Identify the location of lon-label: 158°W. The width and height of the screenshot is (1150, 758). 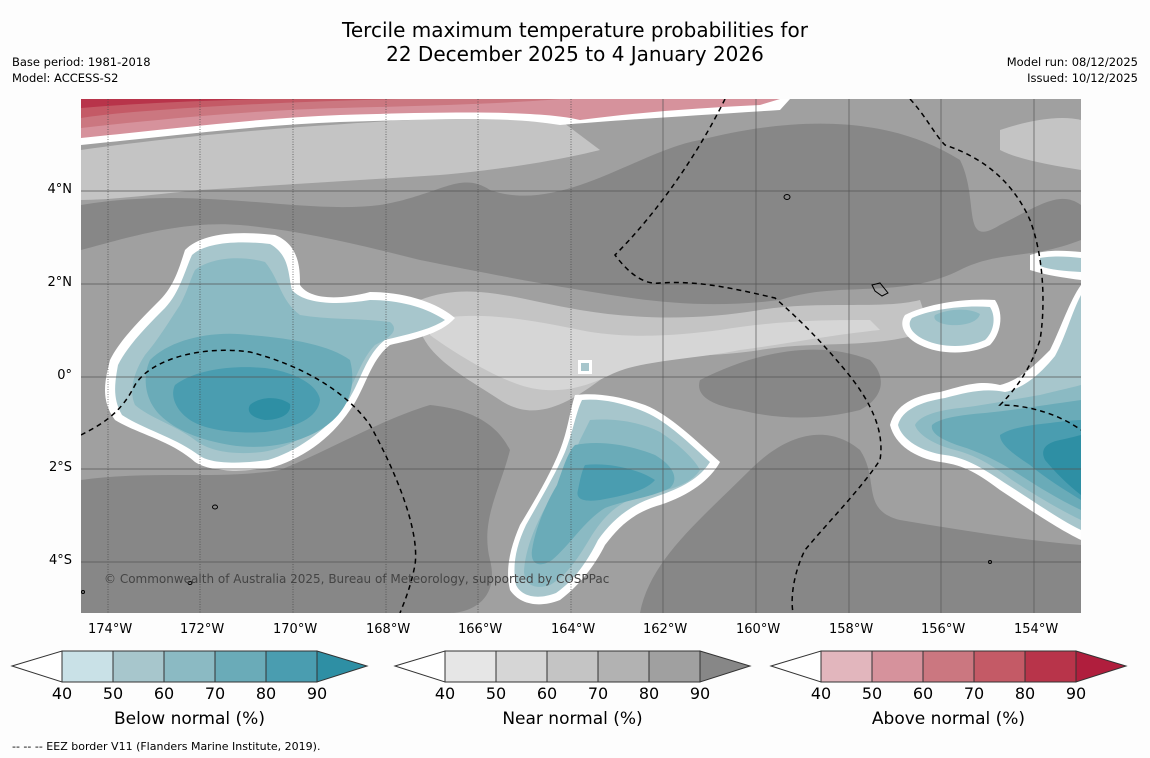
(851, 629).